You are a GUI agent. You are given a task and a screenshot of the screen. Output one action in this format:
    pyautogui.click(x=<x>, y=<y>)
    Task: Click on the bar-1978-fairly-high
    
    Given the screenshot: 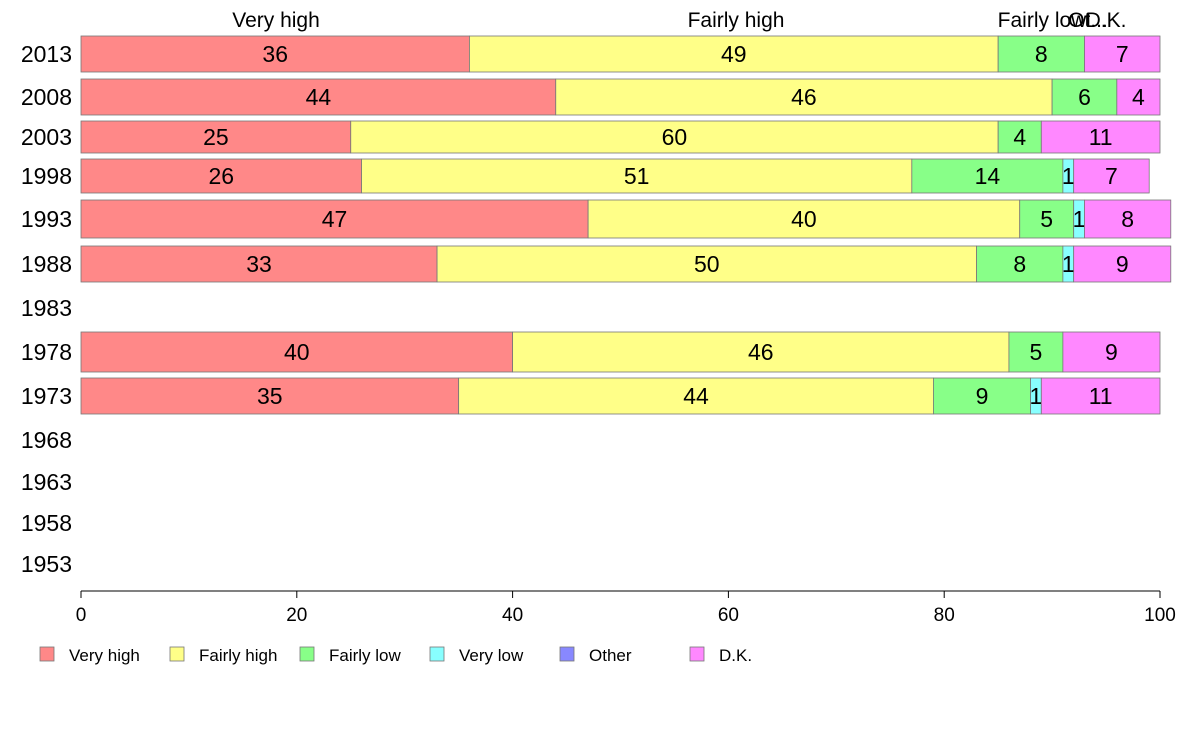 What is the action you would take?
    pyautogui.click(x=761, y=352)
    